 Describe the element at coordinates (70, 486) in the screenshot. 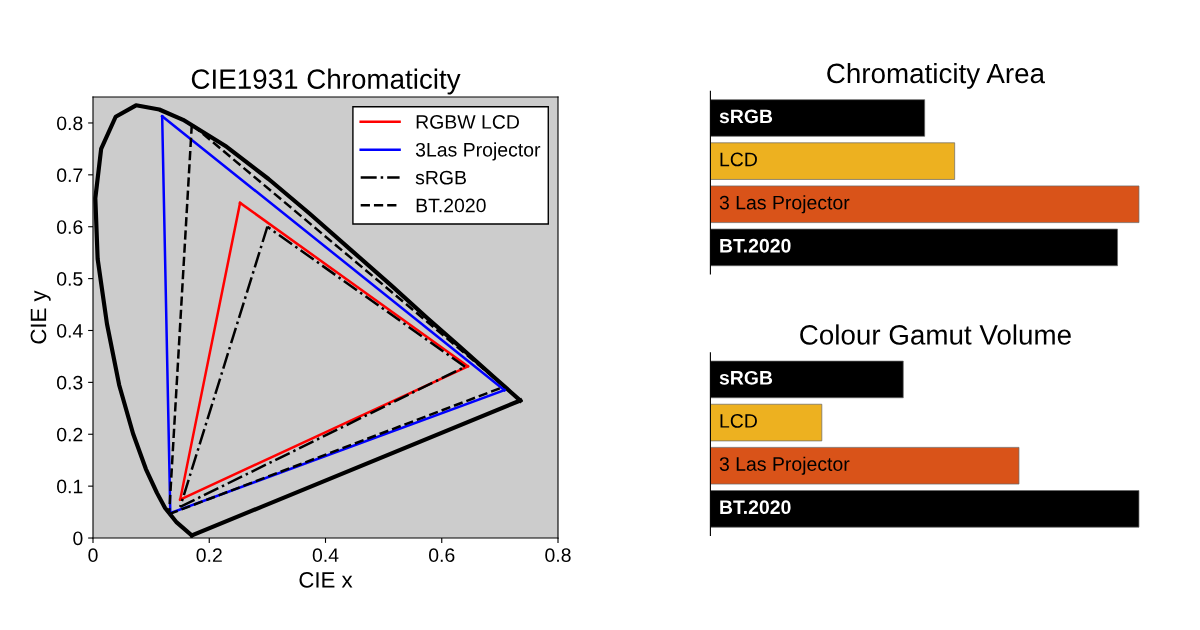

I see `y-tick-label: 0.1` at that location.